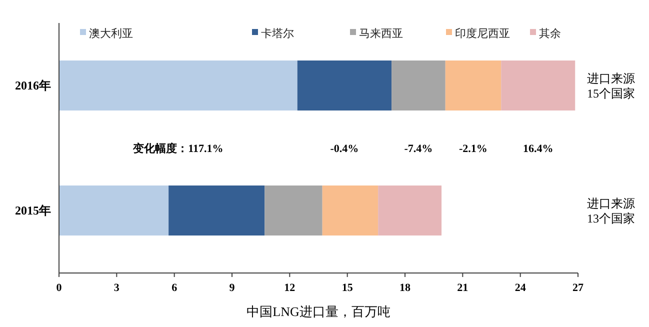 The image size is (649, 327). What do you see at coordinates (175, 288) in the screenshot?
I see `x-tick-label: 6` at bounding box center [175, 288].